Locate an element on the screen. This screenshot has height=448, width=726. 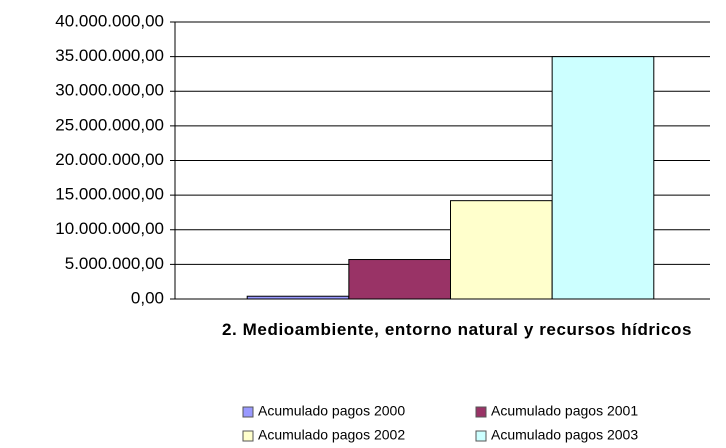
y-tick-label: 0,00 is located at coordinates (147, 297).